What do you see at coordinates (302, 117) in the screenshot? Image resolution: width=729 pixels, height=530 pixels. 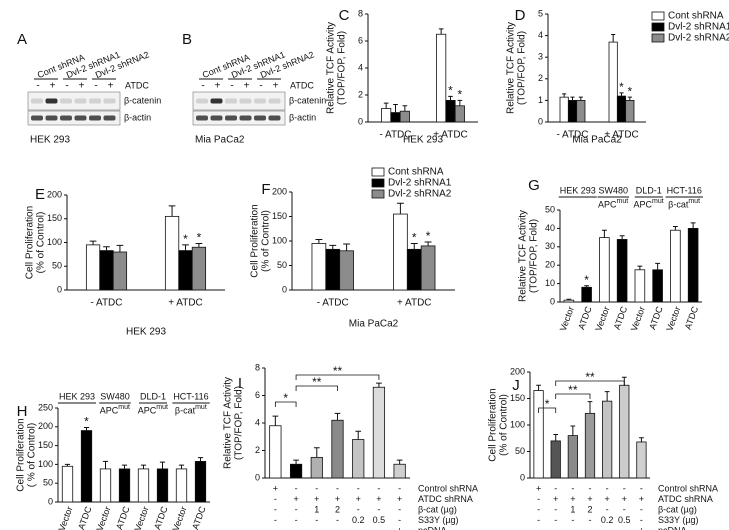 I see `band-label: β-actin` at bounding box center [302, 117].